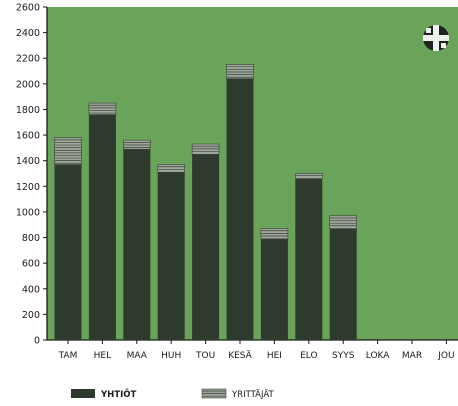 The height and width of the screenshot is (406, 458). What do you see at coordinates (205, 356) in the screenshot?
I see `x-tick-label: TOU` at bounding box center [205, 356].